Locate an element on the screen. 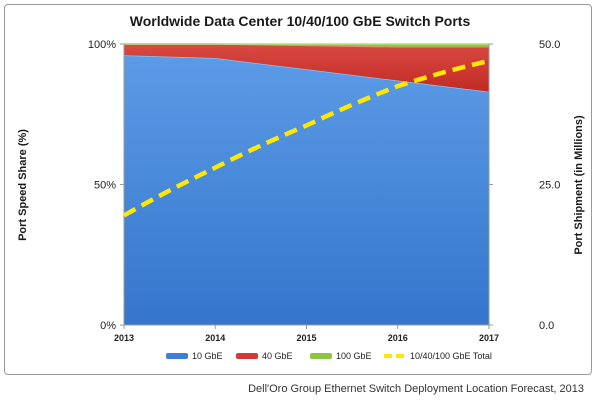 Image resolution: width=600 pixels, height=401 pixels. y-left-tick-label: 0% is located at coordinates (108, 326).